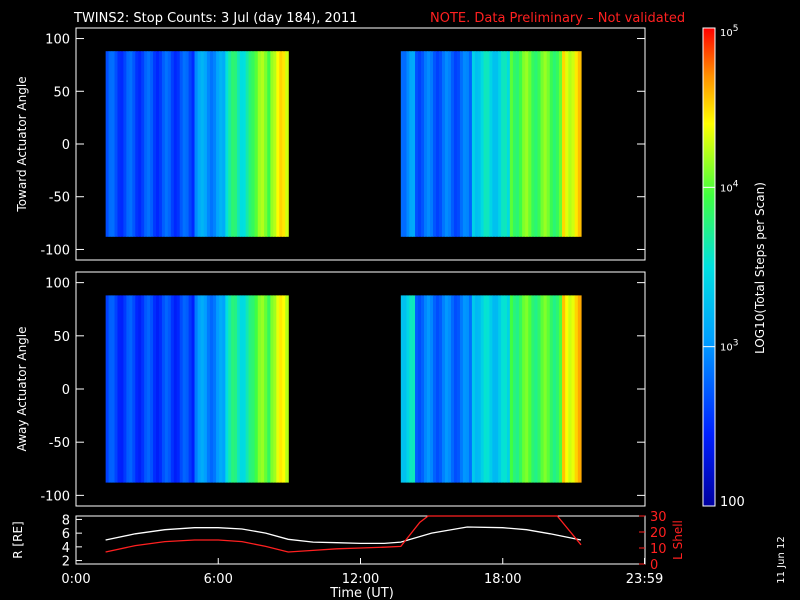  I want to click on colorbar-tick-label: 103, so click(729, 346).